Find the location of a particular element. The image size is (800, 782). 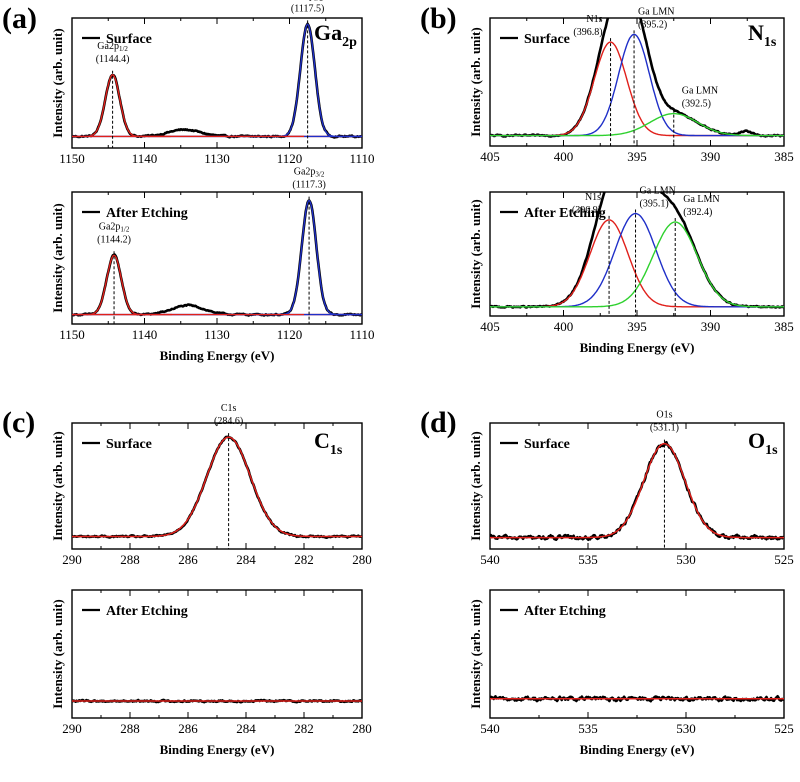

x-tick-label: 1150 is located at coordinates (72, 334).